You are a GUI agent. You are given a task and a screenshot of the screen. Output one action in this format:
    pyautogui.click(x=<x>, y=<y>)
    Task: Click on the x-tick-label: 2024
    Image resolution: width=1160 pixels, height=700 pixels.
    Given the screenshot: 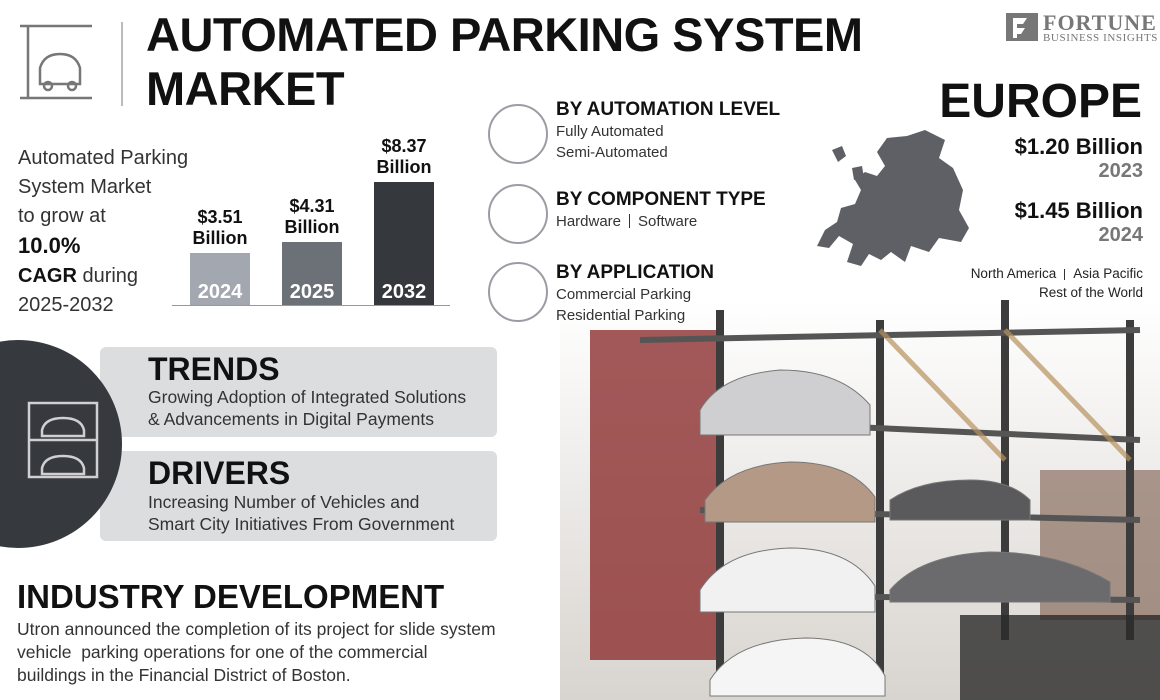 What is the action you would take?
    pyautogui.click(x=220, y=292)
    